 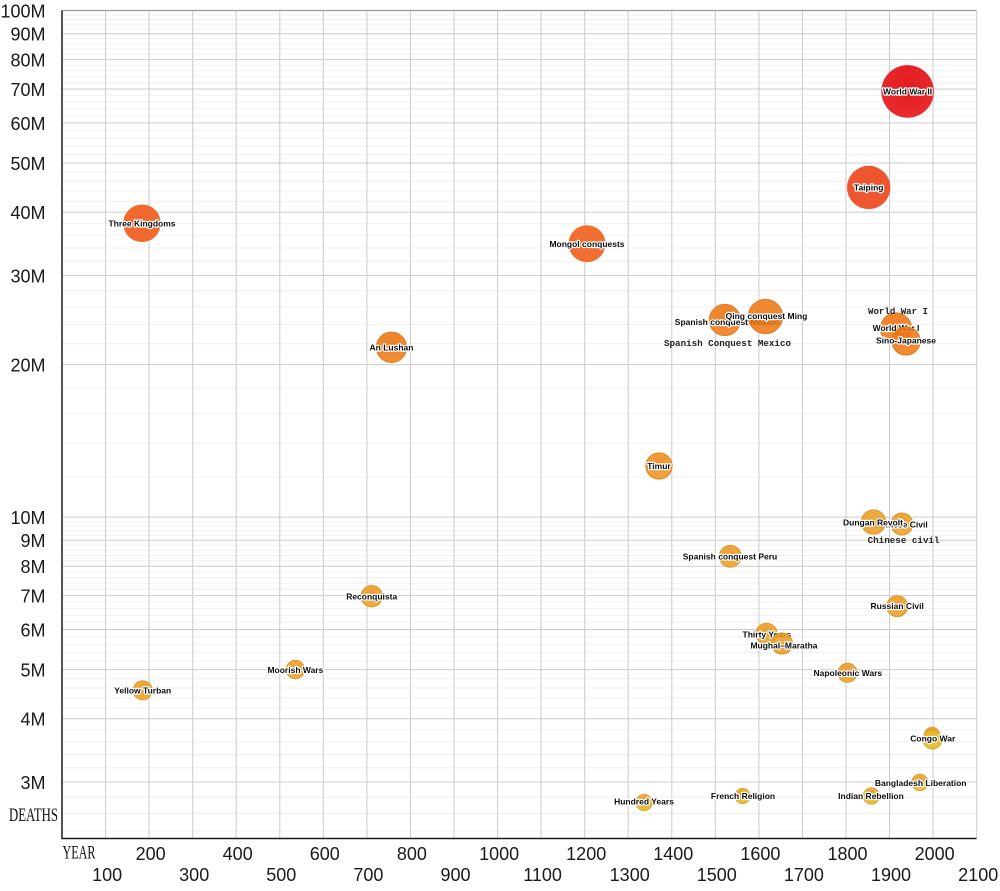 I want to click on svg-text: 1100, so click(x=542, y=875).